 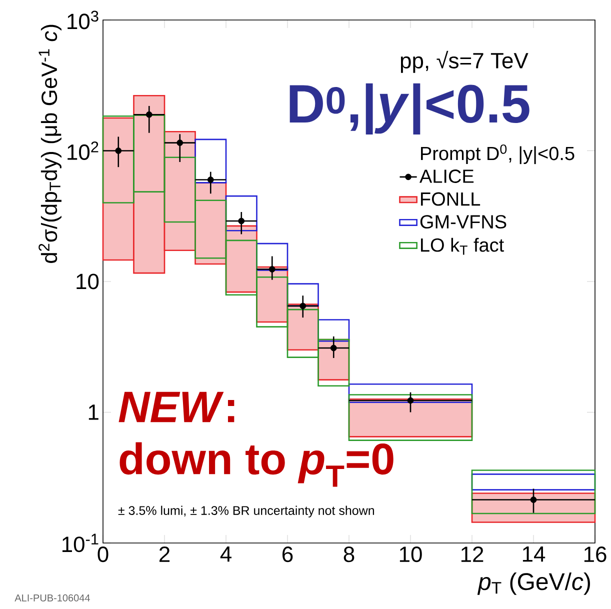 What do you see at coordinates (463, 222) in the screenshot?
I see `legend-label: GM-VFNS` at bounding box center [463, 222].